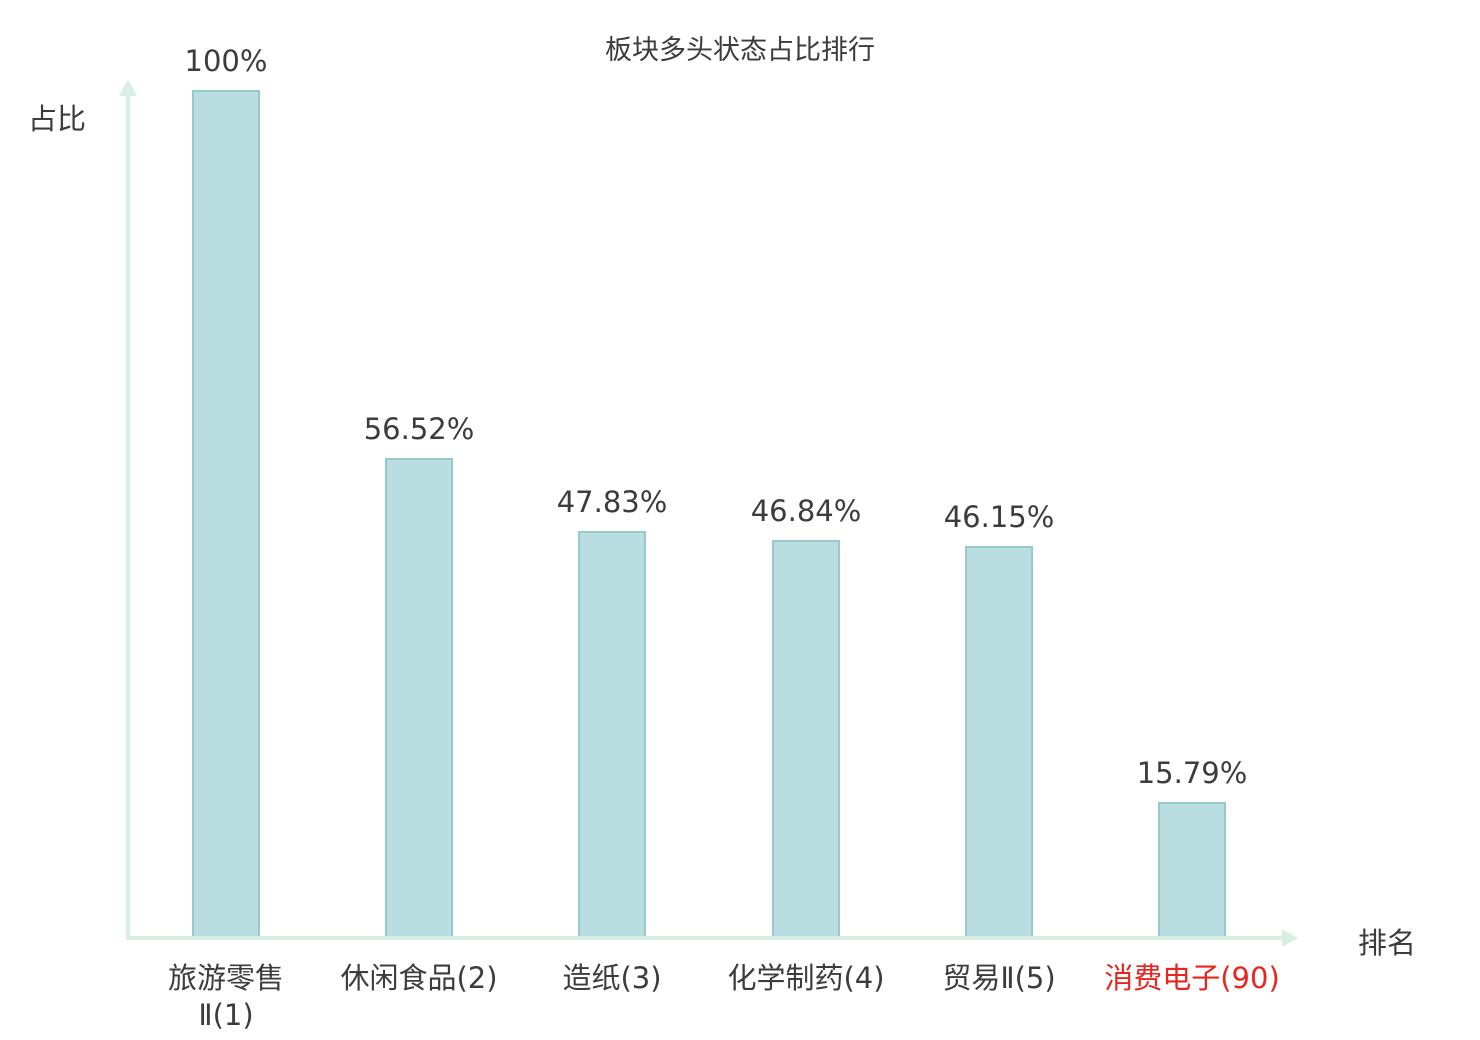  Describe the element at coordinates (57, 119) in the screenshot. I see `y-axis-label: 占比` at that location.